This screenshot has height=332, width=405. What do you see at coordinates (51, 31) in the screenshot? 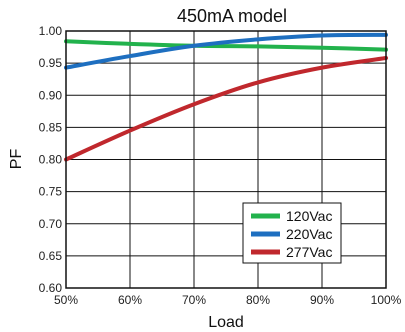
I see `y-tick-label: 1.00` at bounding box center [51, 31].